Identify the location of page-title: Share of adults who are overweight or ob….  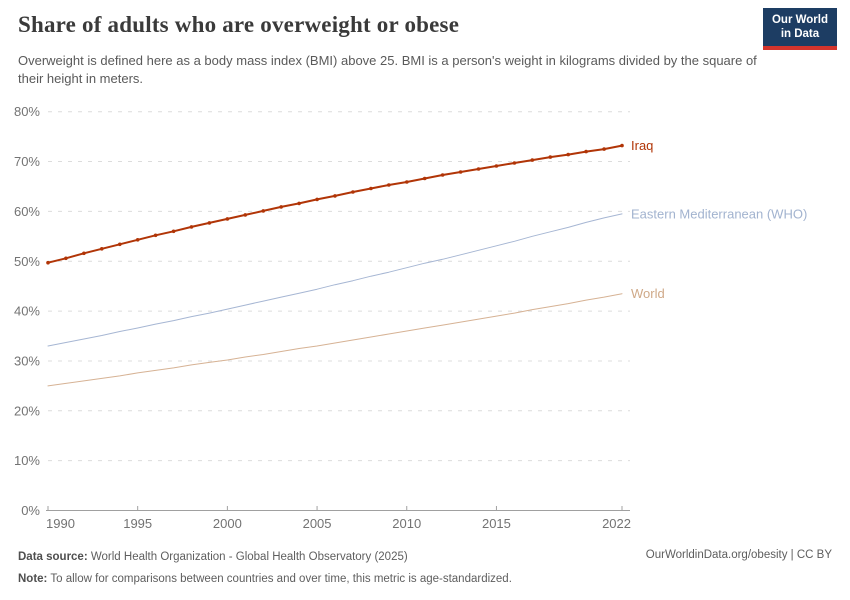
(239, 24).